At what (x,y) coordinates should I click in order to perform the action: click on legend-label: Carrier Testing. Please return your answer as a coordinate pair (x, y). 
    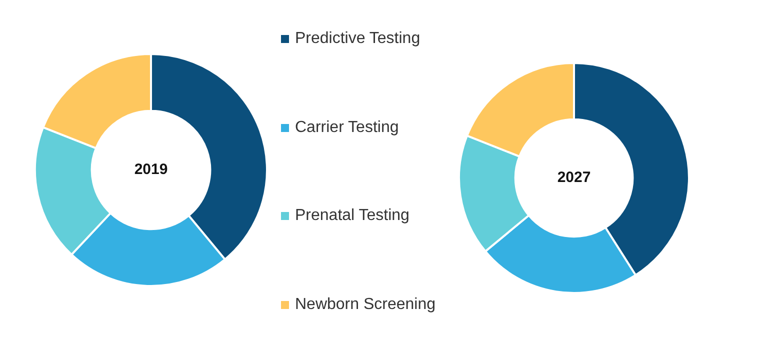
    Looking at the image, I should click on (347, 128).